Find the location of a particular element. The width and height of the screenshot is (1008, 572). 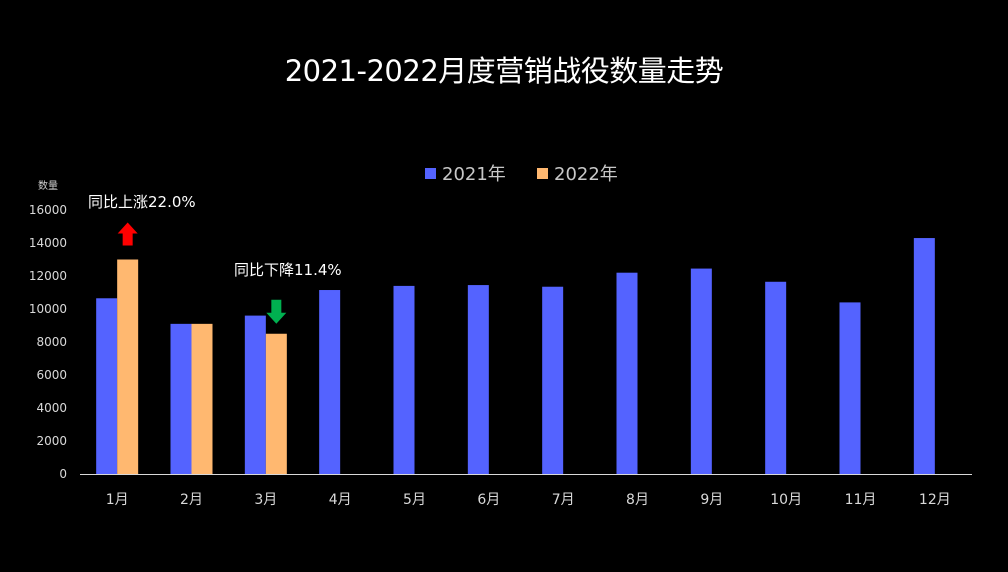

annotation-down: 同比下降11.4% is located at coordinates (288, 270).